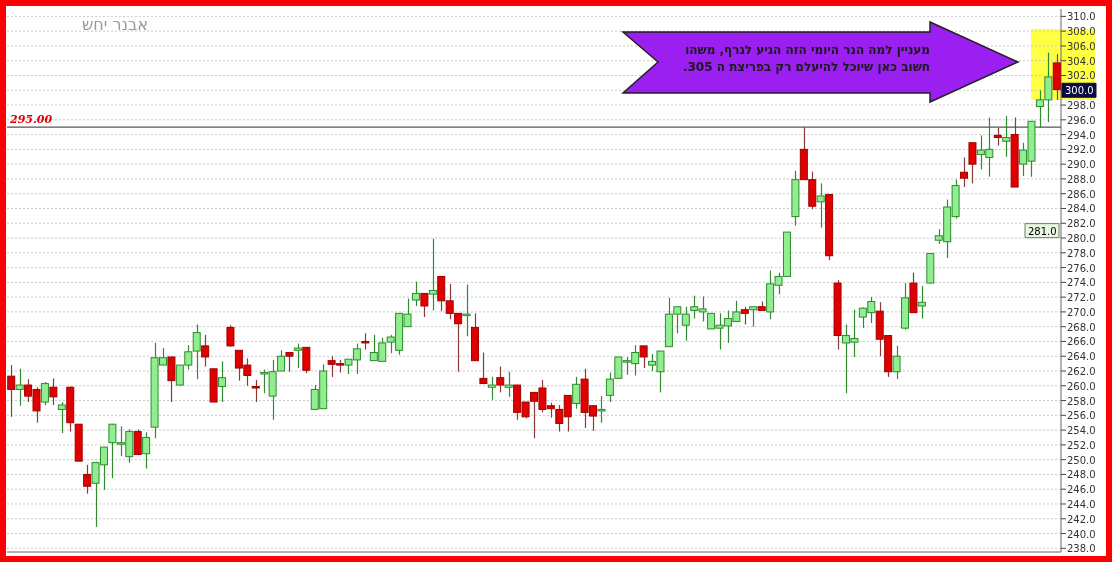 The height and width of the screenshot is (562, 1112). Describe the element at coordinates (805, 59) in the screenshot. I see `annotation: מעניין למה הנר היומי הזה הגיע לגרף, משהו חשוב כאן שיוכל להיעלם רק בפריצת ה 305.` at that location.